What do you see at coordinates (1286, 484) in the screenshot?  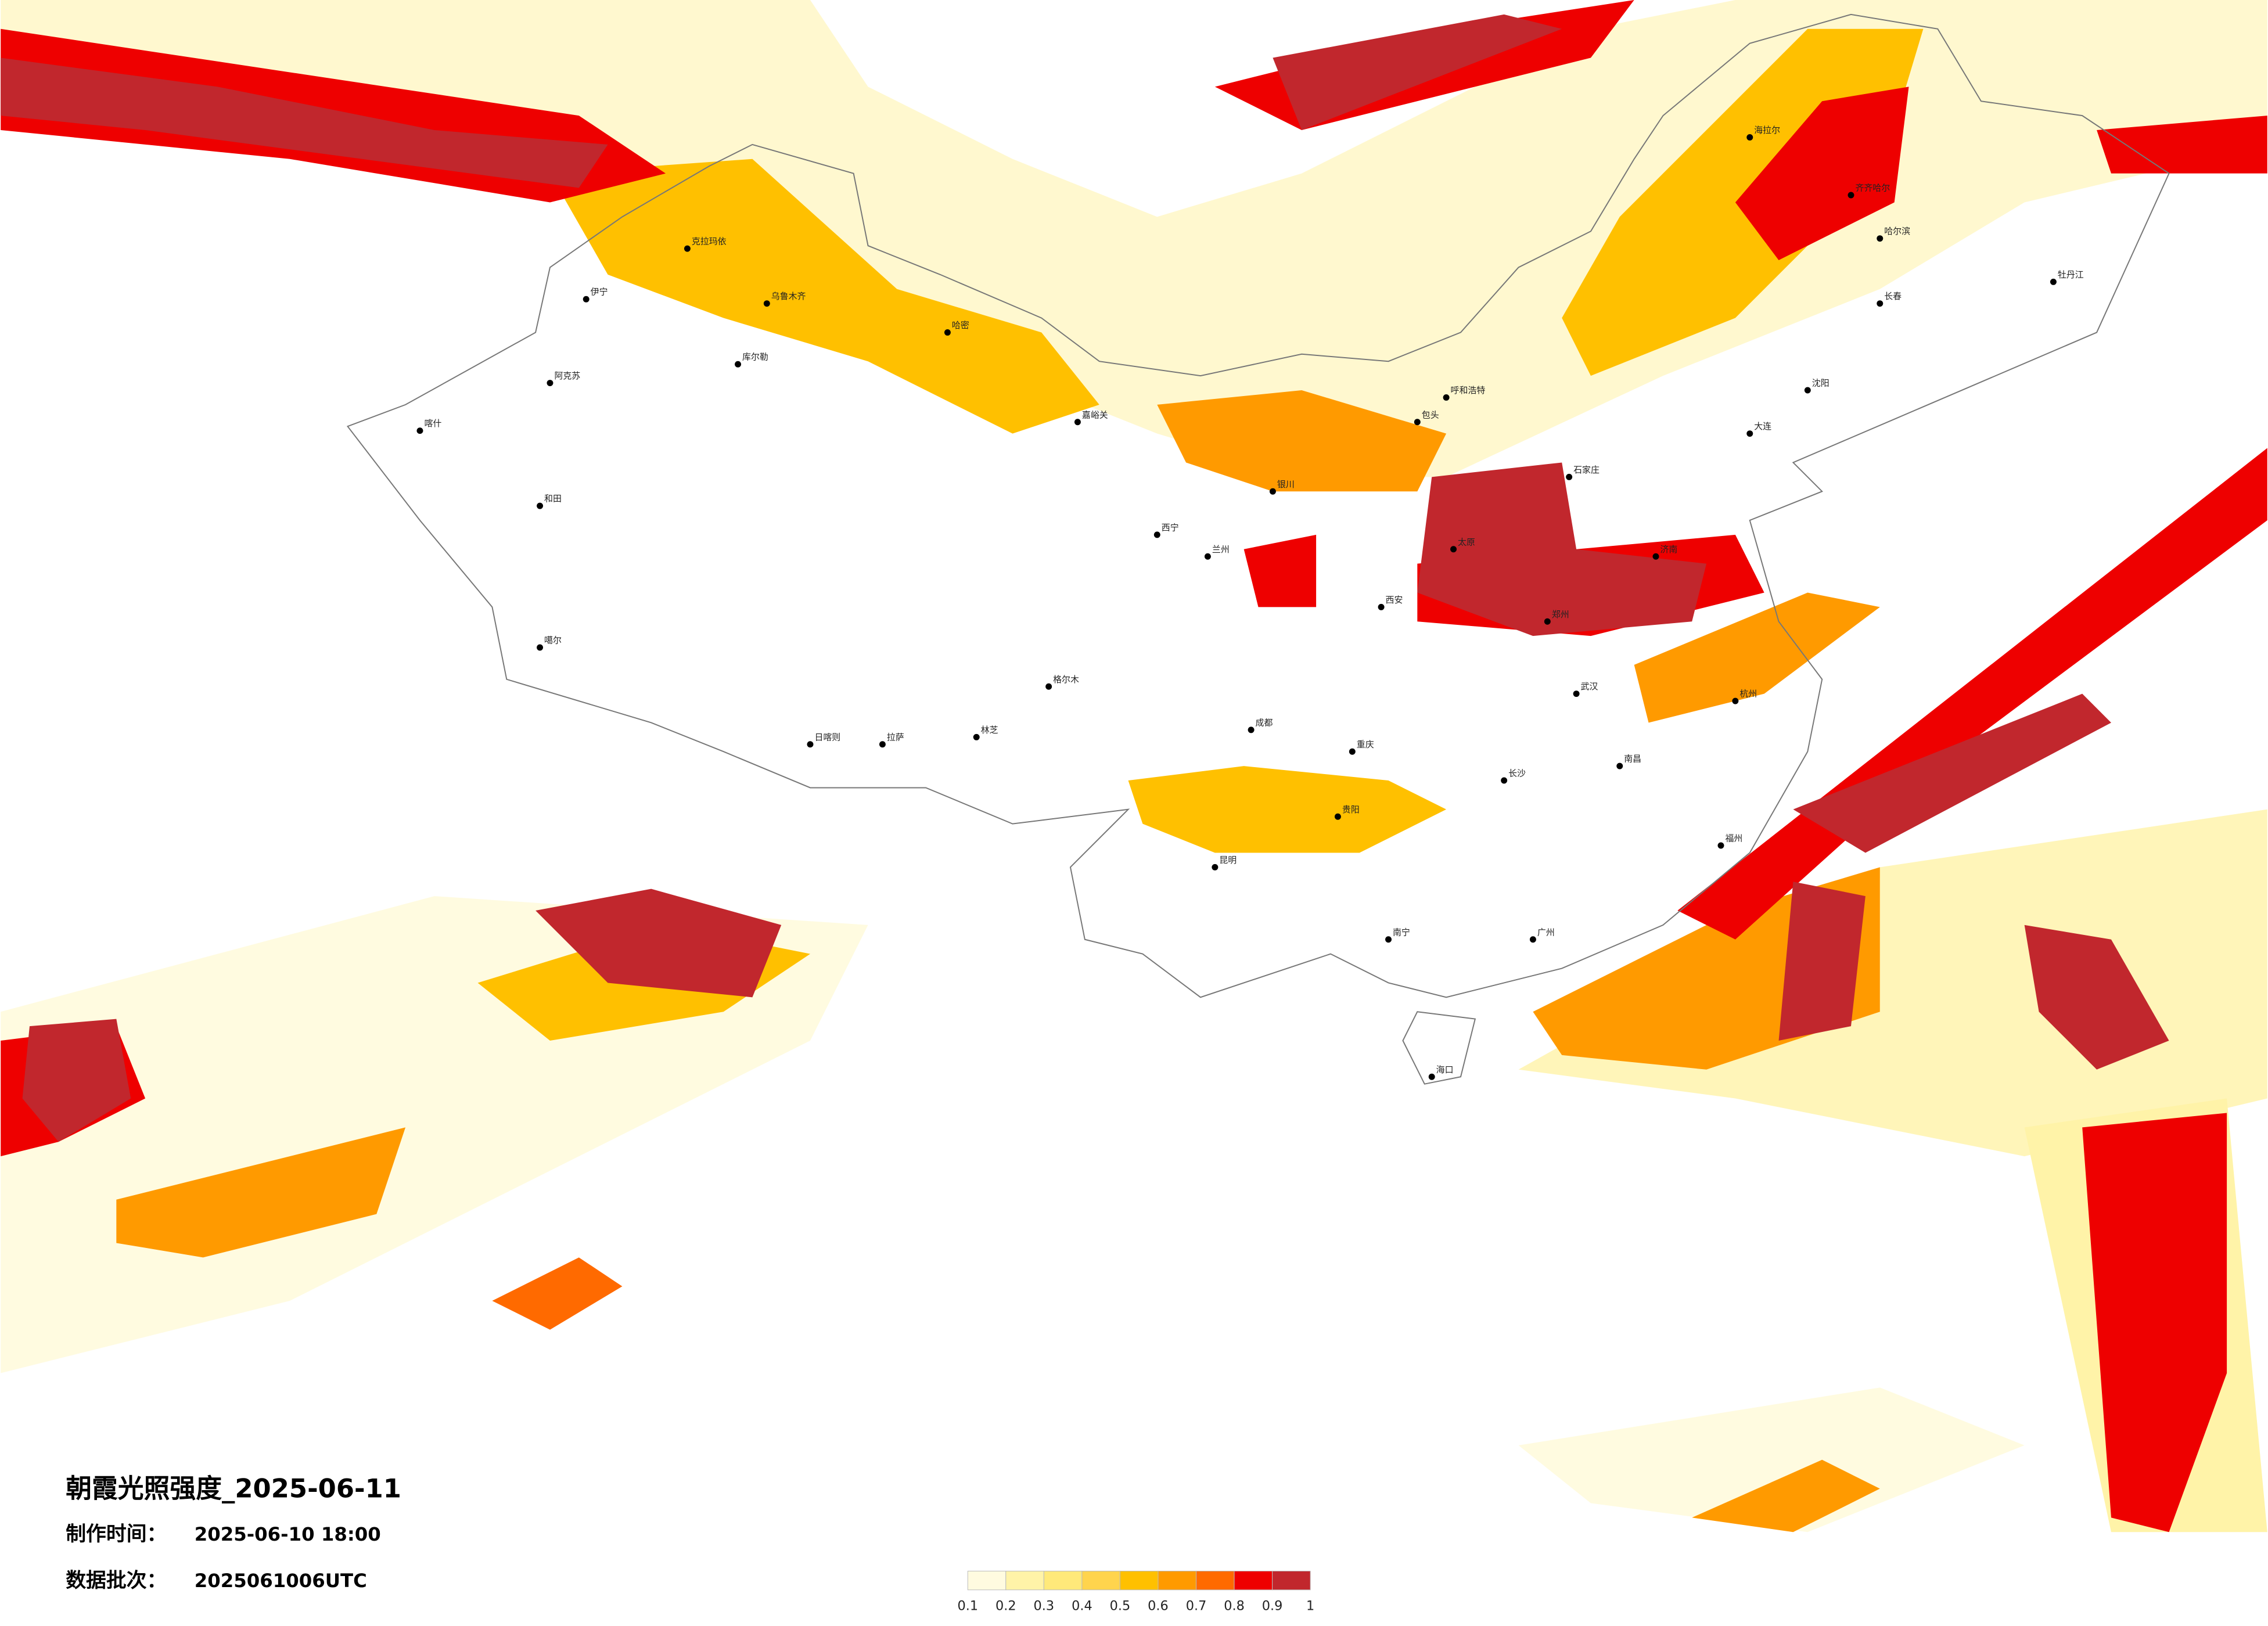 I see `city-label: 银川` at bounding box center [1286, 484].